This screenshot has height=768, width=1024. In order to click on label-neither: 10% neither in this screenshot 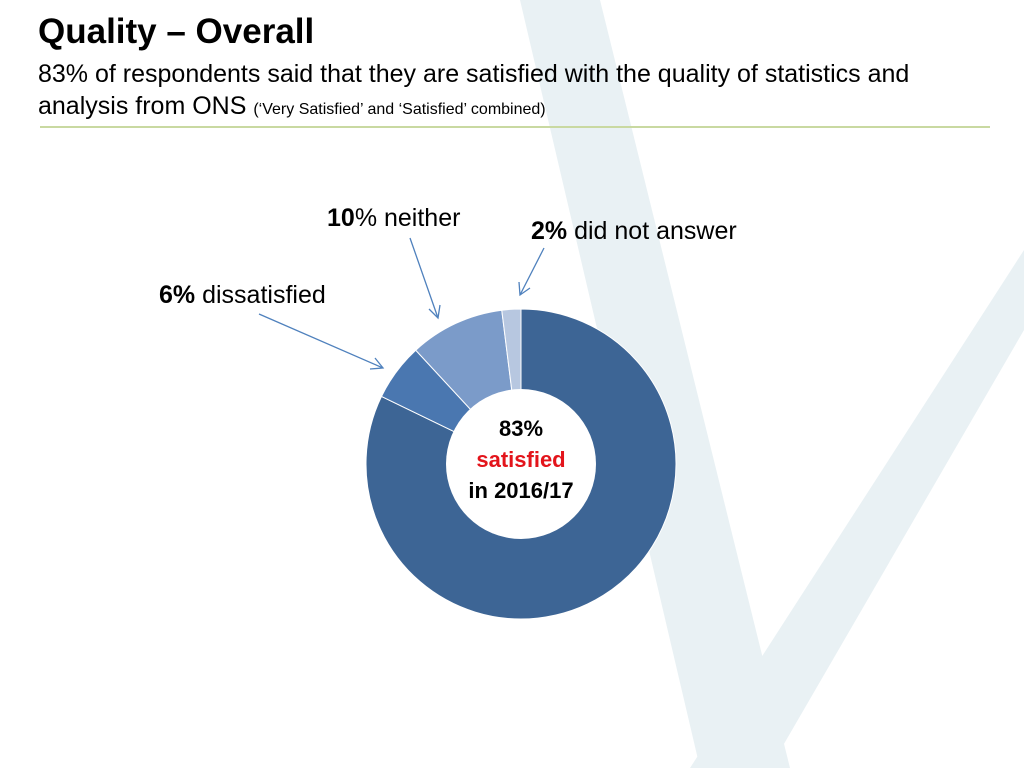, I will do `click(393, 218)`.